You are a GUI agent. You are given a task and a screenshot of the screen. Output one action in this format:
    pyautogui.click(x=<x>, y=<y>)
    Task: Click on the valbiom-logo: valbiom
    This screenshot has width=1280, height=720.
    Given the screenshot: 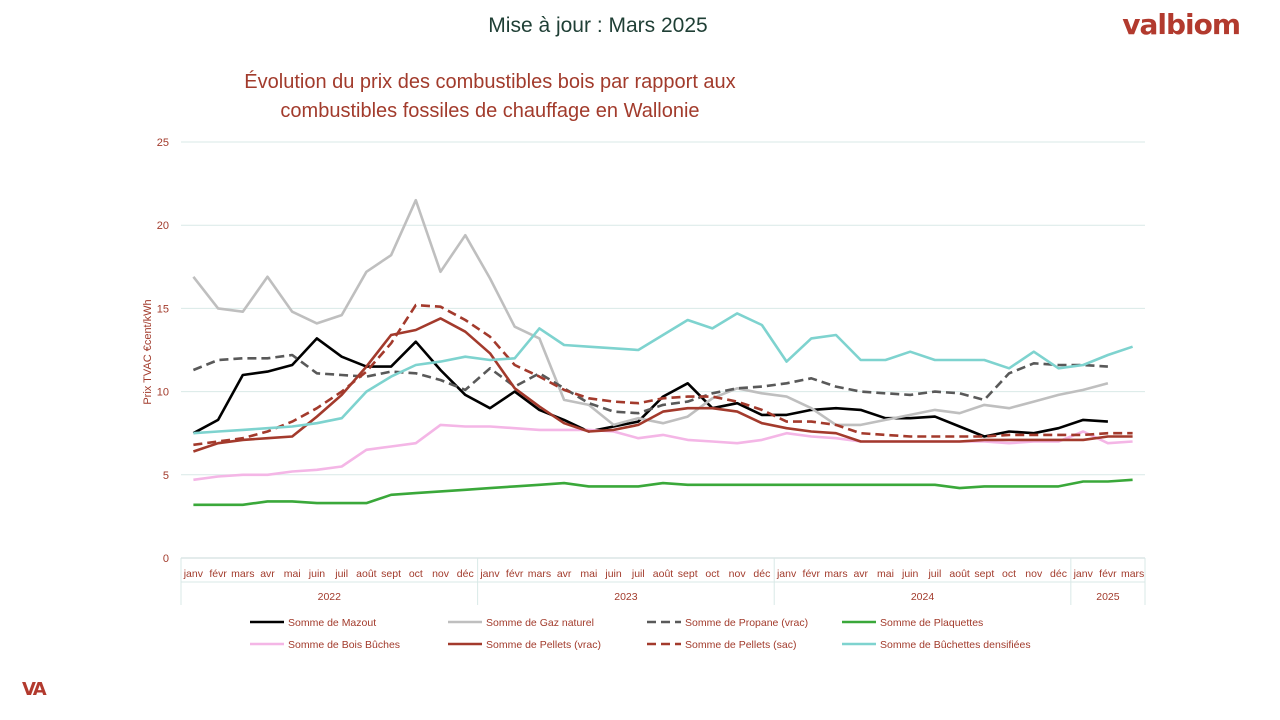 What is the action you would take?
    pyautogui.click(x=1181, y=24)
    